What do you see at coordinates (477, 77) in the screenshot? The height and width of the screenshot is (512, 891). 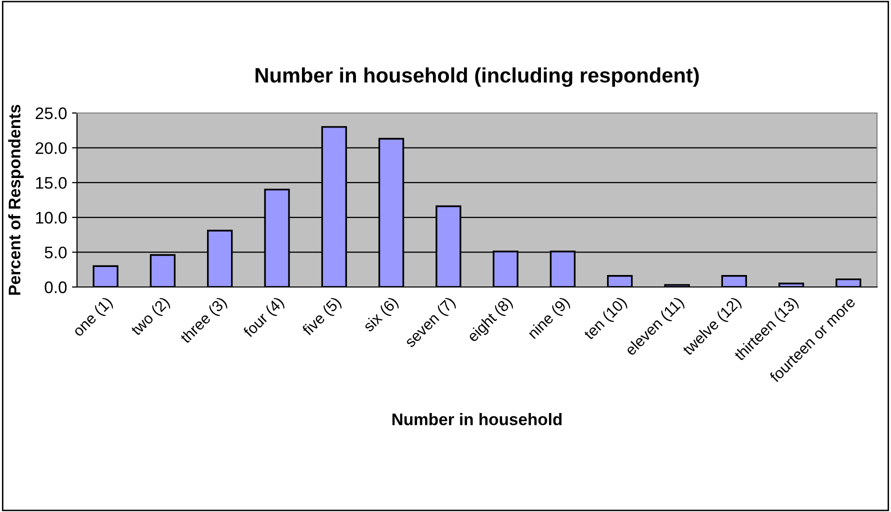 I see `chart-title: Number in household (including respondent)` at bounding box center [477, 77].